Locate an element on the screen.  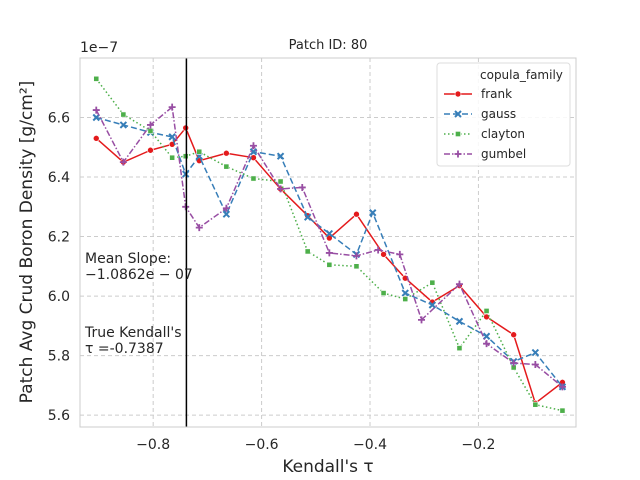
x-tick-label: −0.6 is located at coordinates (262, 445).